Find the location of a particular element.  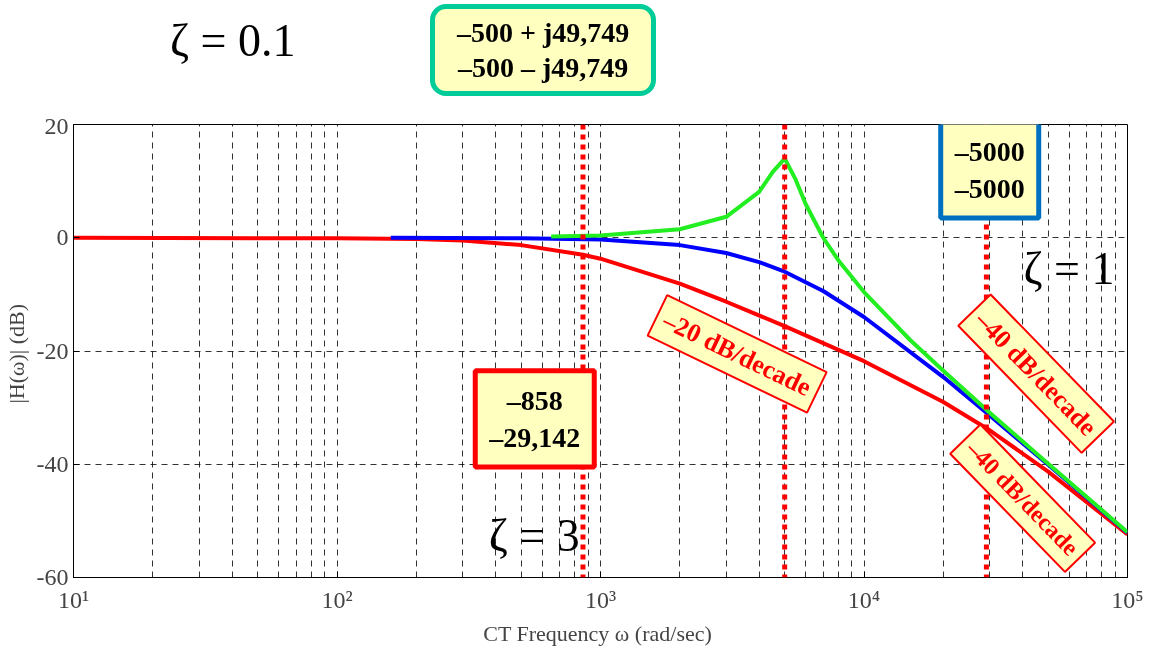

annotation: –858 –29,142 is located at coordinates (534, 419).